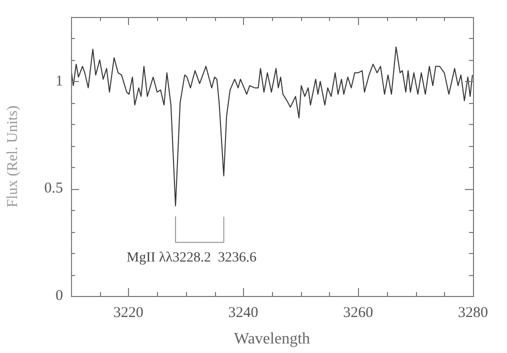 This screenshot has height=353, width=507. Describe the element at coordinates (358, 312) in the screenshot. I see `x-tick-label: 3260` at that location.